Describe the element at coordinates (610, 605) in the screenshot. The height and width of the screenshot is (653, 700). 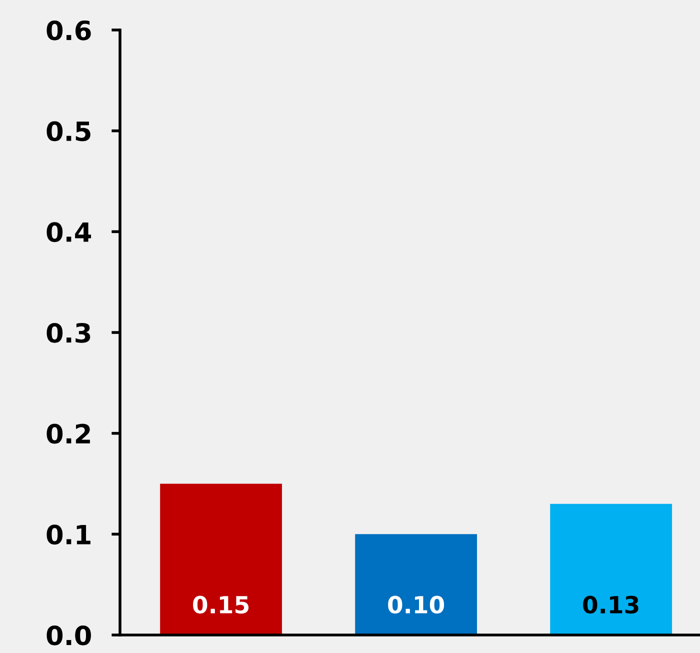
I see `data-label: 0.13` at that location.